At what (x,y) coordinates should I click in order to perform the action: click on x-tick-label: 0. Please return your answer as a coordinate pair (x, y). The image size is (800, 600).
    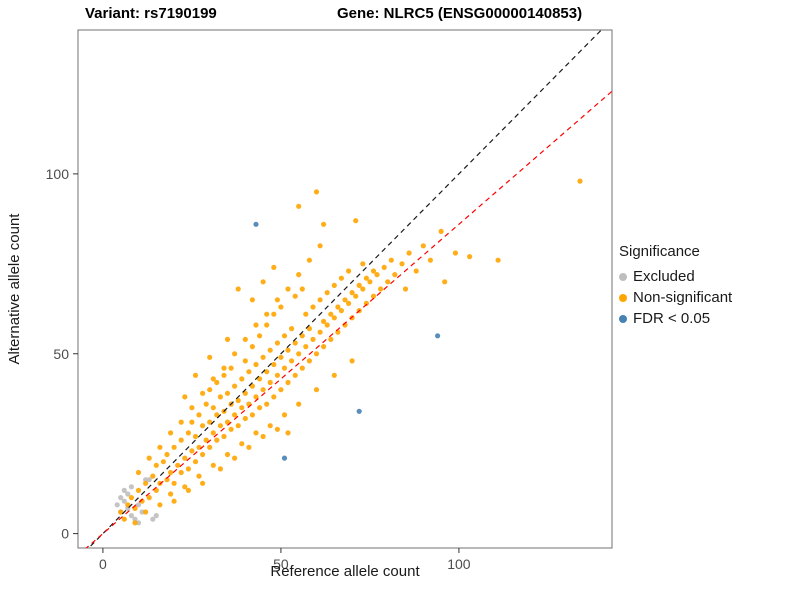
    Looking at the image, I should click on (103, 564).